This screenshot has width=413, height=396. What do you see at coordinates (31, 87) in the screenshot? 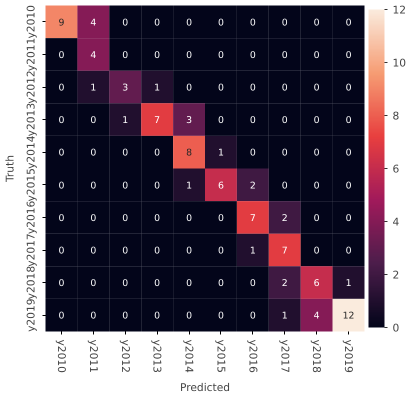
I see `y-tick-label: y2012` at bounding box center [31, 87].